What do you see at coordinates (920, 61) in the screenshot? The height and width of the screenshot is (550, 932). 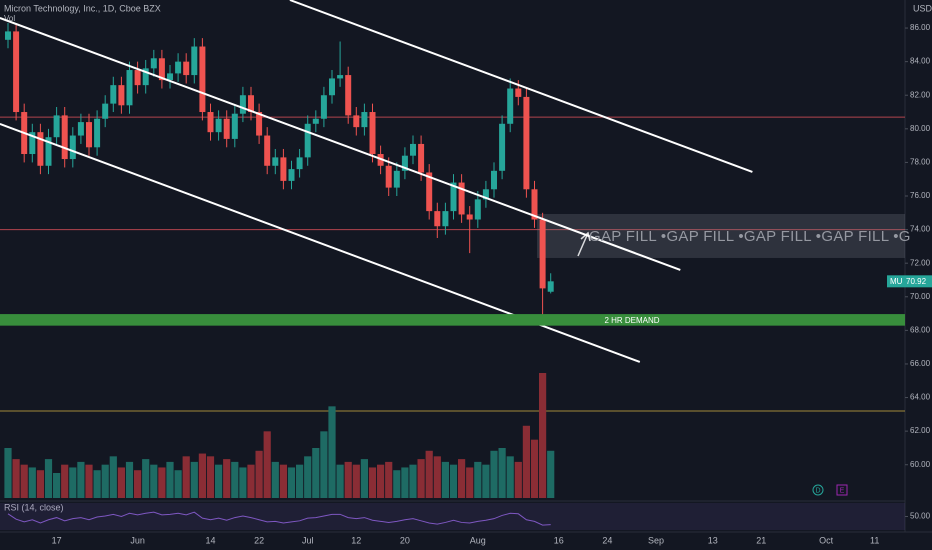 I see `y-tick-label: 84.00` at bounding box center [920, 61].